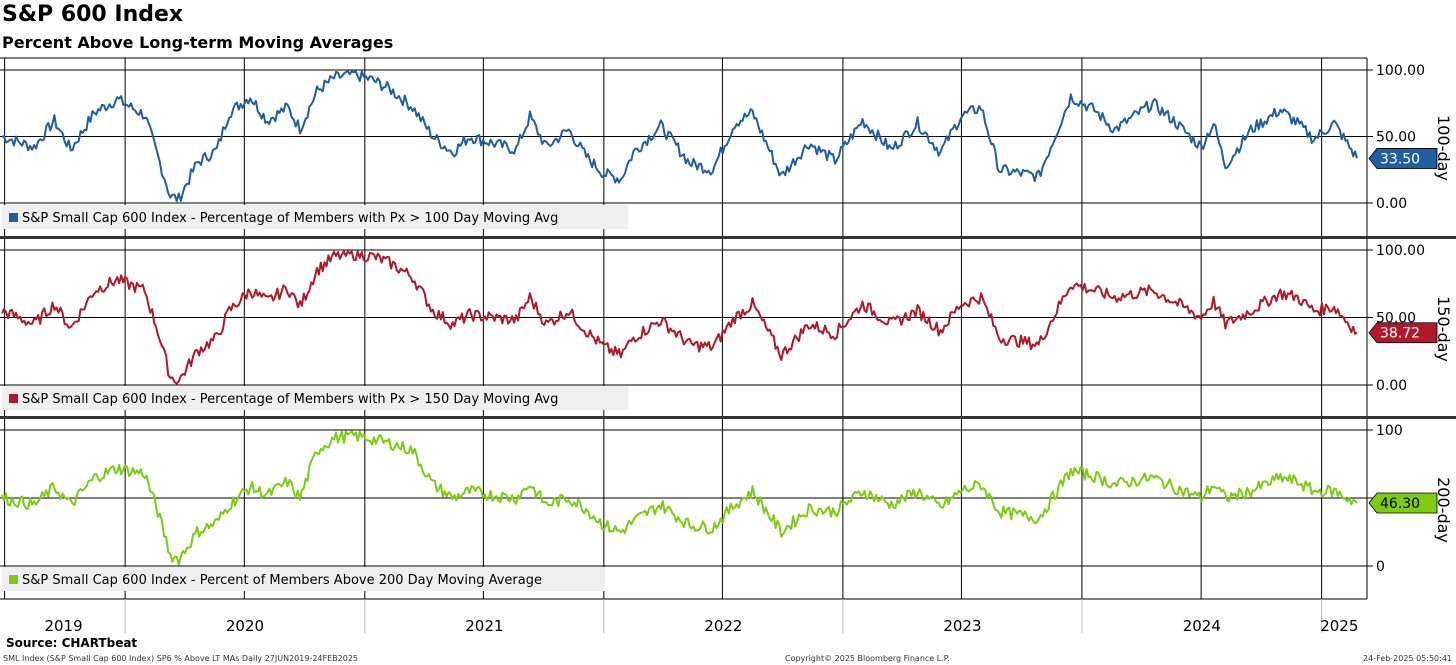 This screenshot has height=665, width=1456. Describe the element at coordinates (723, 626) in the screenshot. I see `x-tick-label: 2022` at that location.